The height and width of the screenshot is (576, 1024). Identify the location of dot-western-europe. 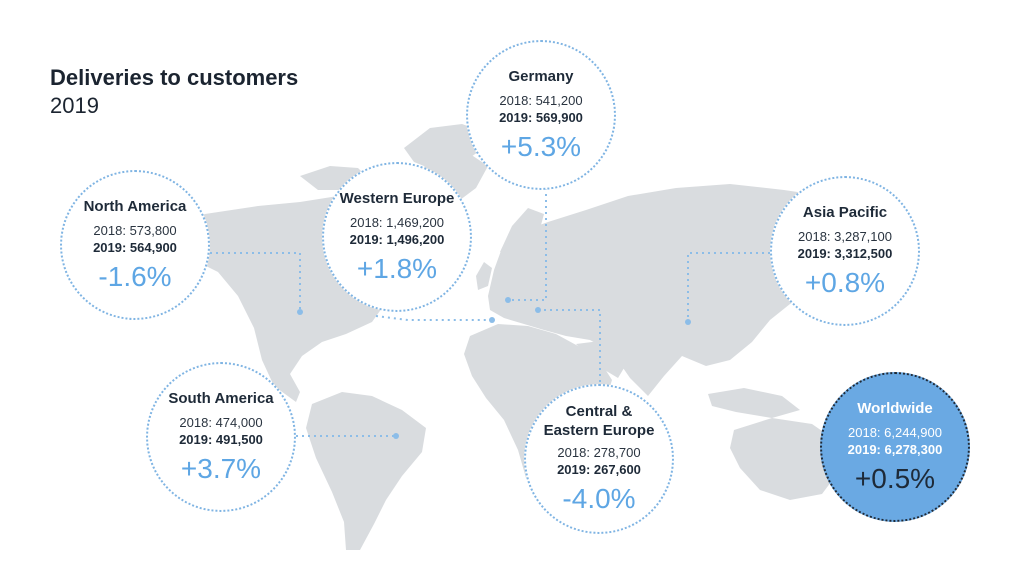
(492, 320).